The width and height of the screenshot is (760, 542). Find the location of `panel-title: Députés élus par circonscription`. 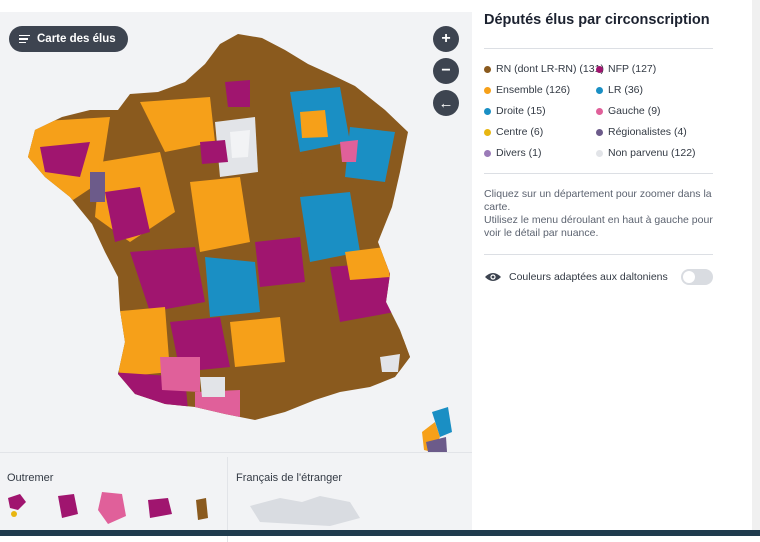

panel-title: Députés élus par circonscription is located at coordinates (597, 20).